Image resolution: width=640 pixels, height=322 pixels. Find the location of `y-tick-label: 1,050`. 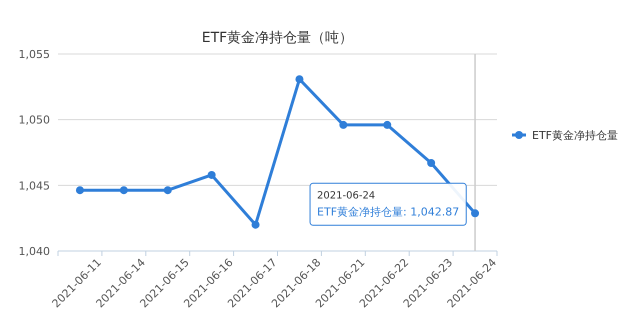

y-tick-label: 1,050 is located at coordinates (34, 120).